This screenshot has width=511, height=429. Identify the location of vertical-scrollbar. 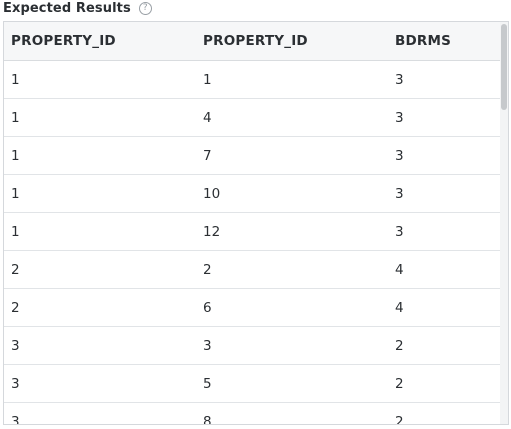
(504, 223).